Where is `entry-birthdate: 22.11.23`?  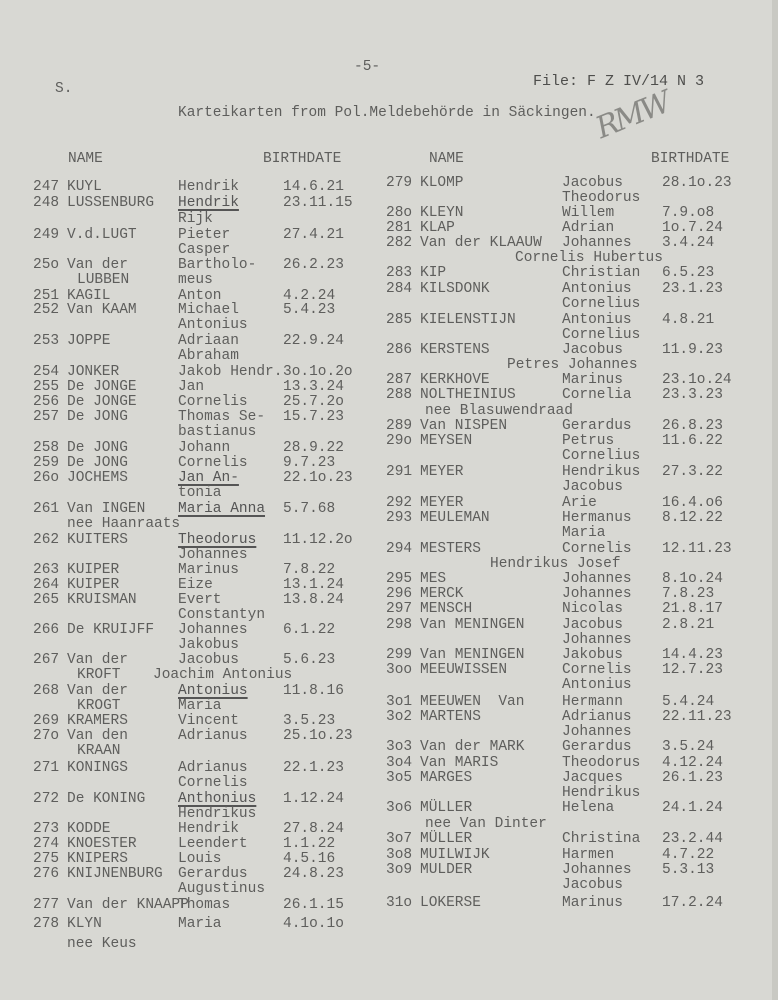
entry-birthdate: 22.11.23 is located at coordinates (697, 717).